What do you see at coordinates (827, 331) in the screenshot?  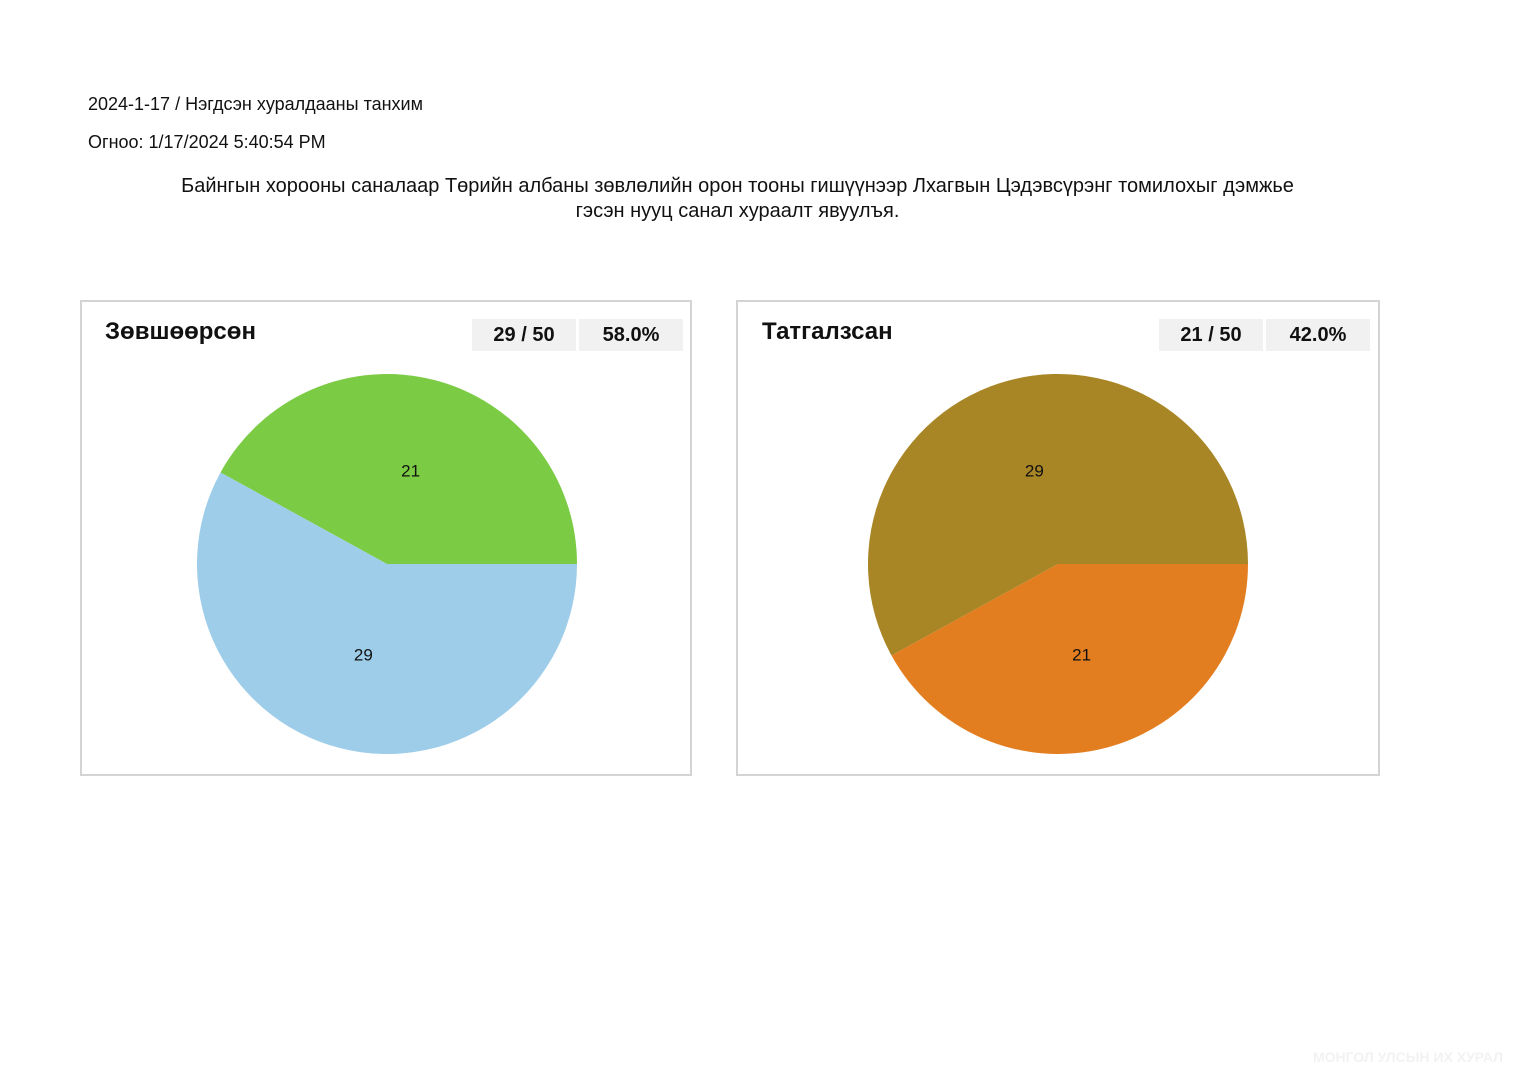 I see `reject-title: Татгалзсан` at bounding box center [827, 331].